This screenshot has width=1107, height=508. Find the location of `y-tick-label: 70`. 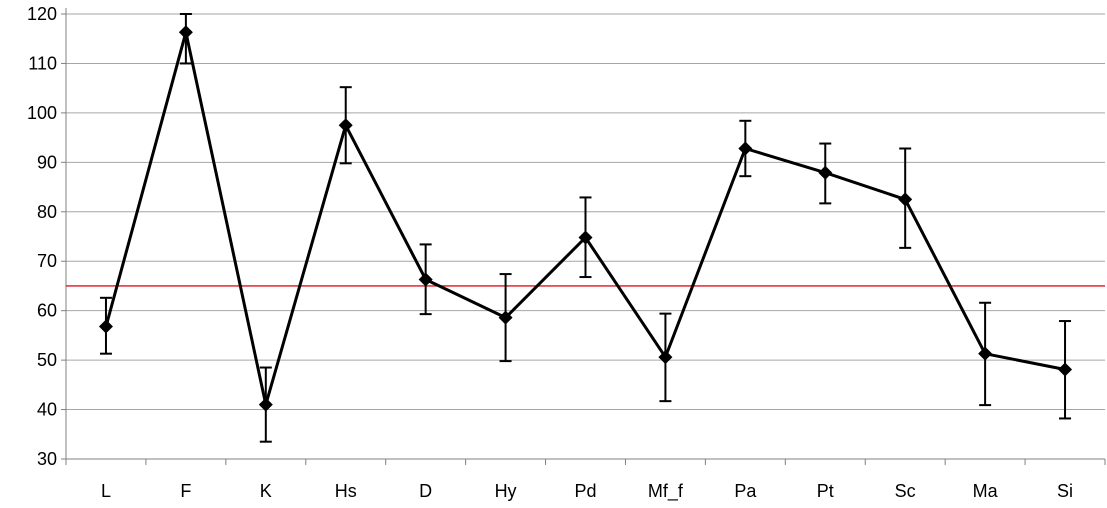

y-tick-label: 70 is located at coordinates (47, 261).